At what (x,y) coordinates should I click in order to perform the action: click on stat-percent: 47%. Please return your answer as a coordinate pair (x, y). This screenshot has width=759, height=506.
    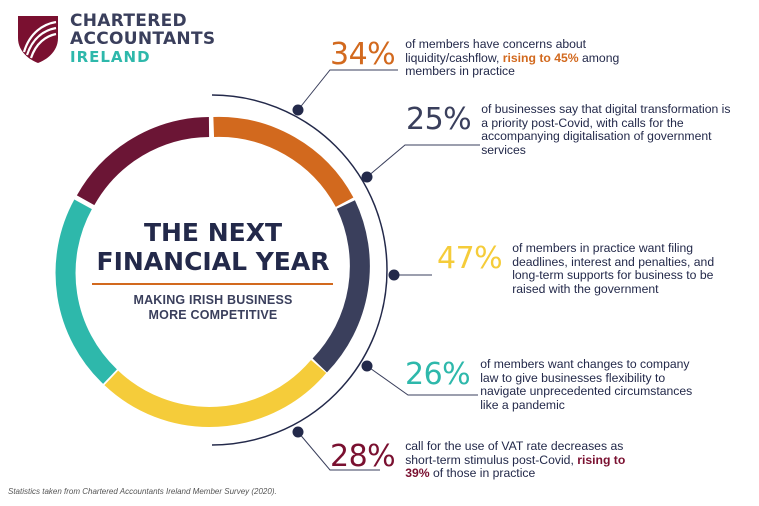
    Looking at the image, I should click on (470, 258).